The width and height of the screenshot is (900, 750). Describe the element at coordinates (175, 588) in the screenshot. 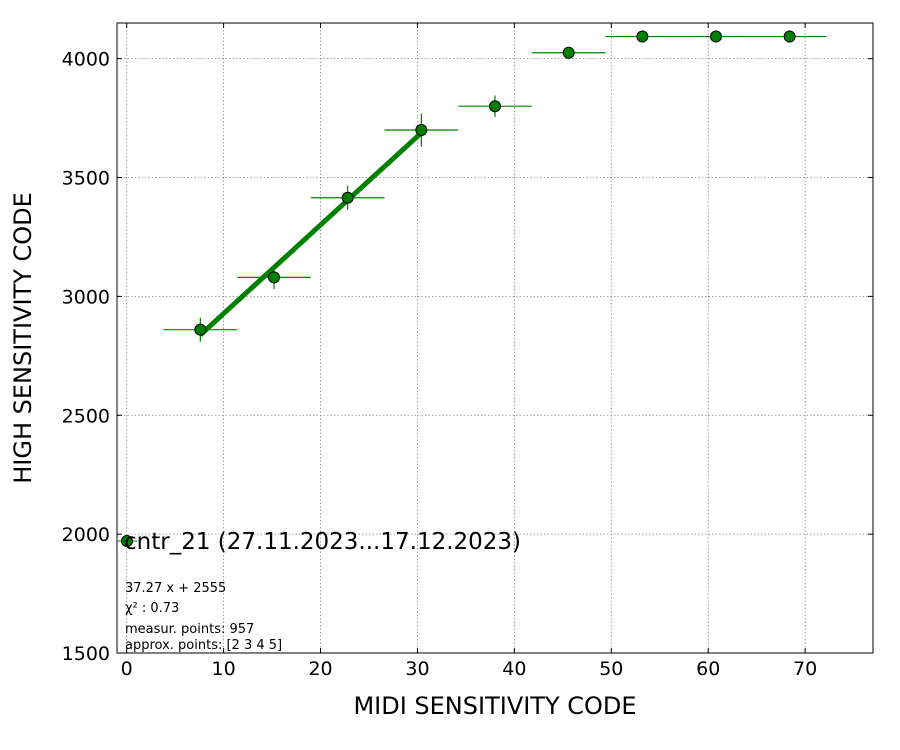

I see `fit-equation: 37.27 x + 2555` at that location.